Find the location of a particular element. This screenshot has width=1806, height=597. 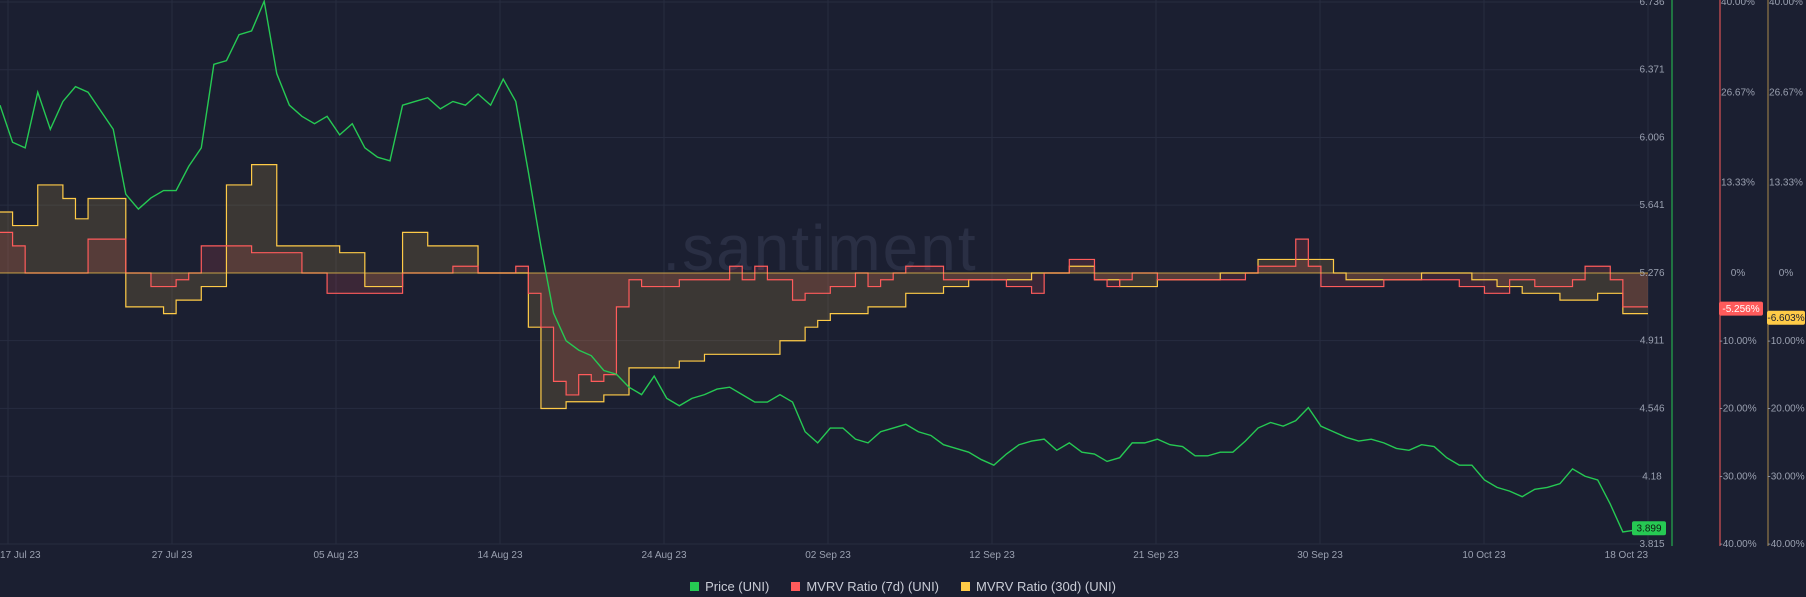

legend-swatch-price is located at coordinates (695, 586).